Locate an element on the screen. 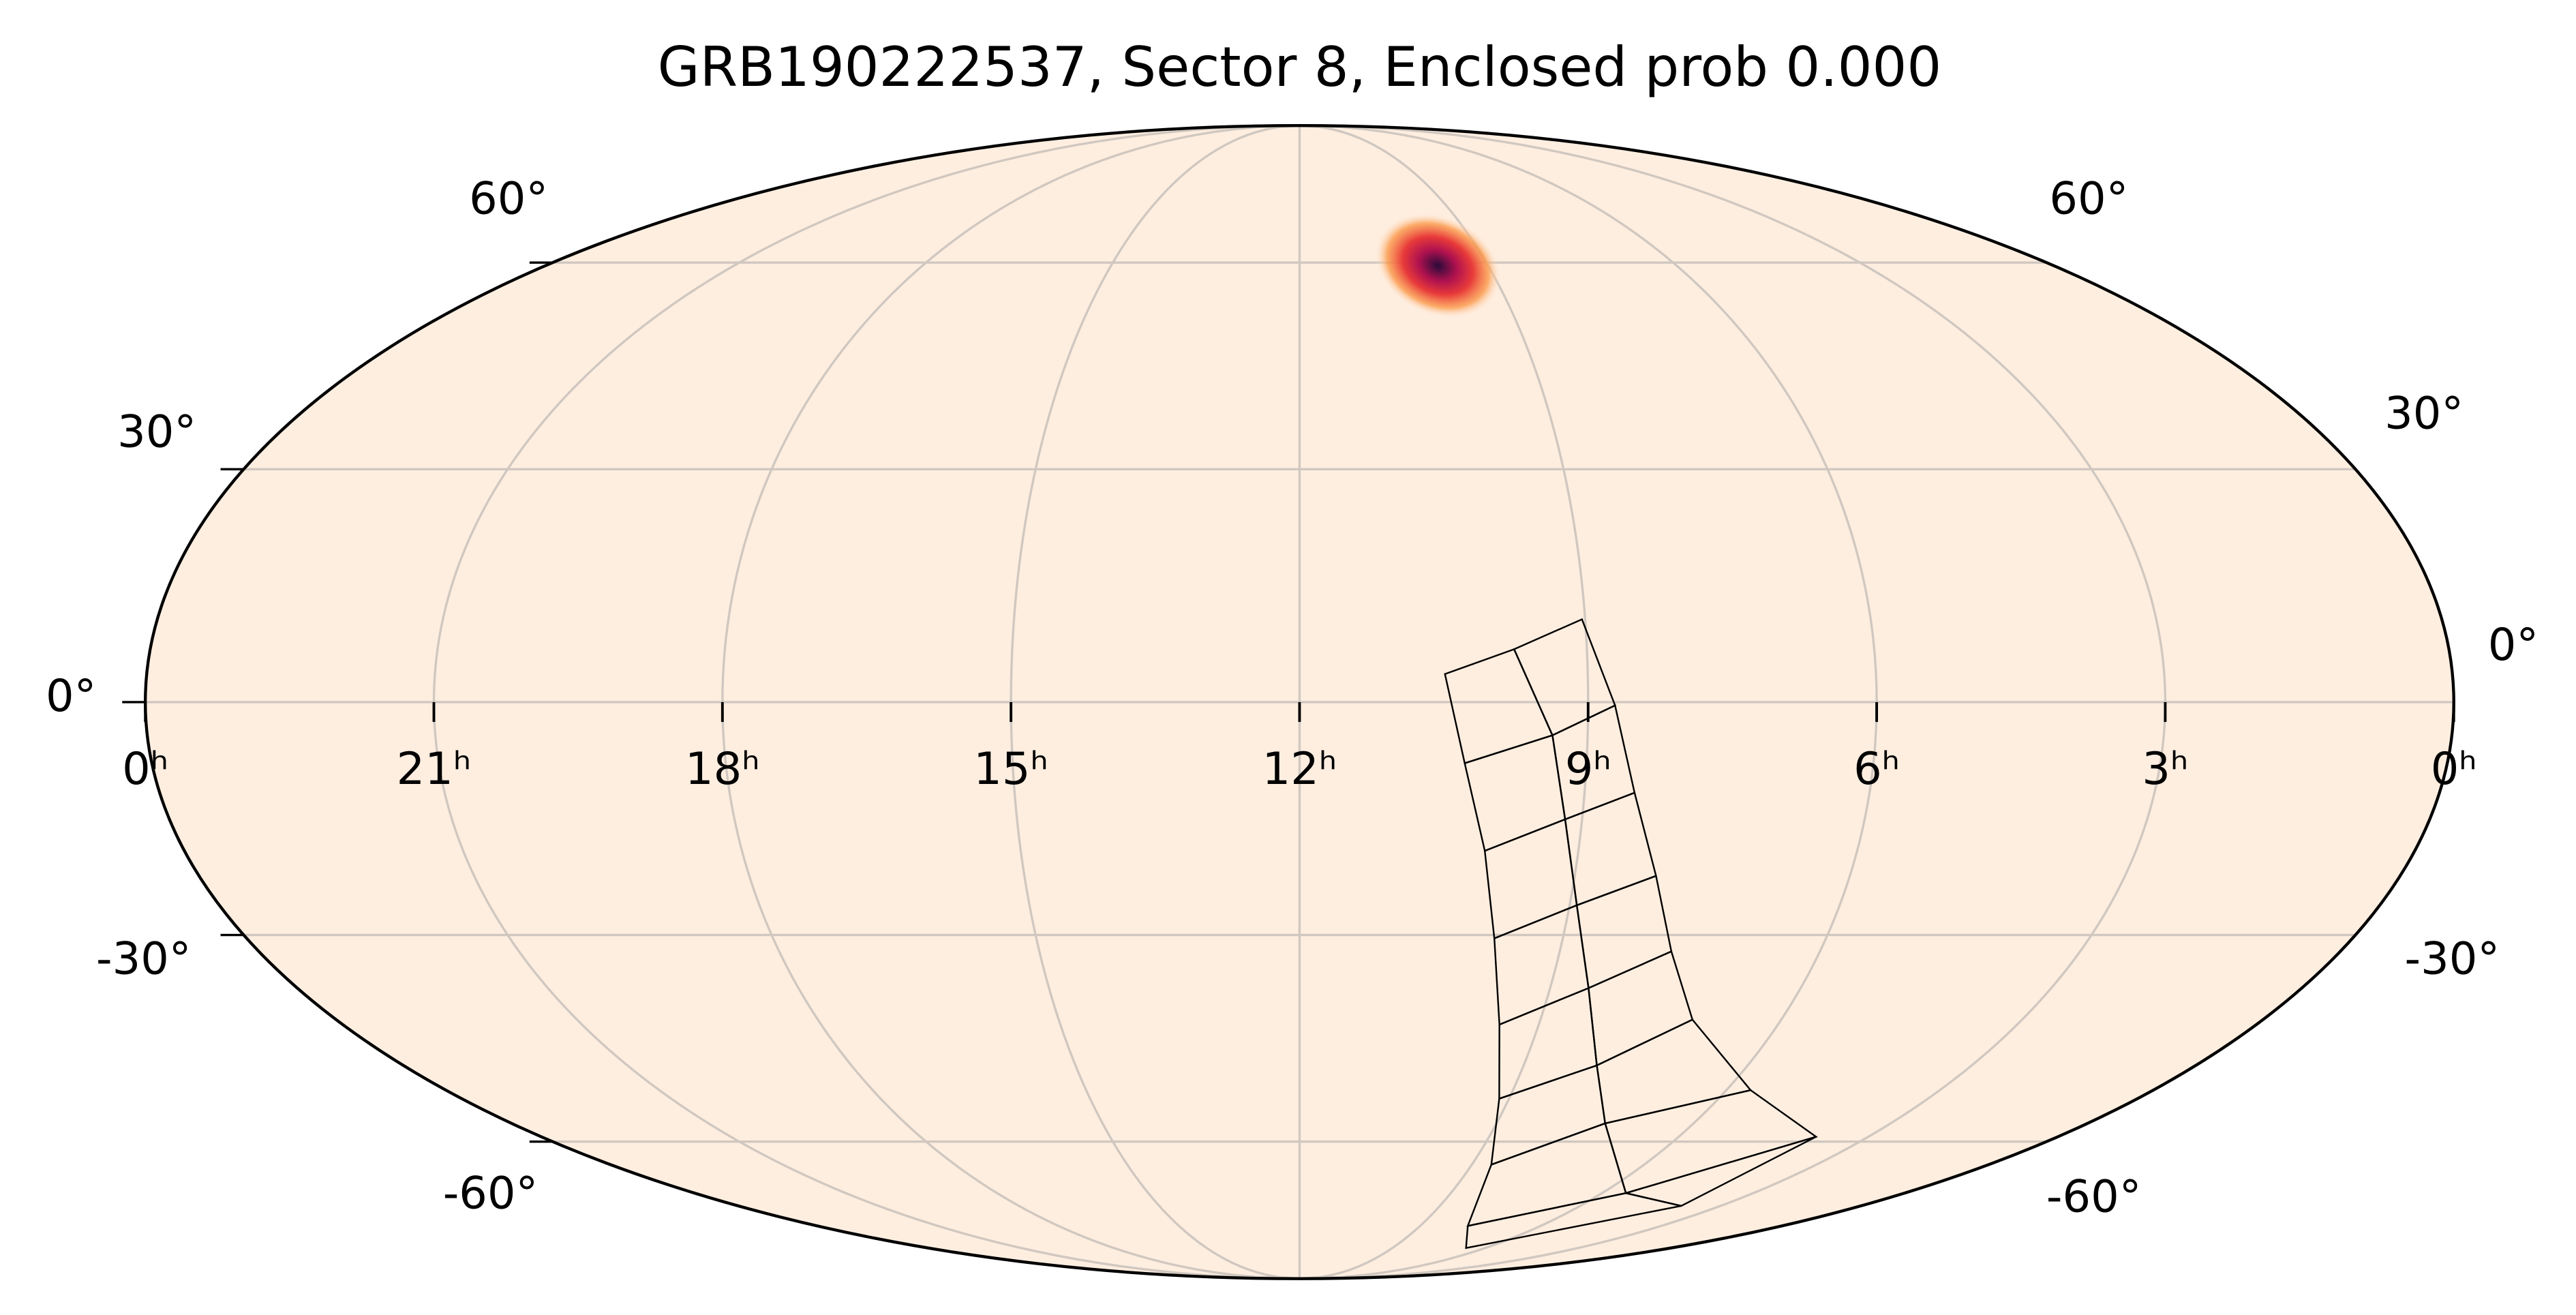 Image resolution: width=2576 pixels, height=1315 pixels. x-tick-label: 15ʰ is located at coordinates (1010, 769).